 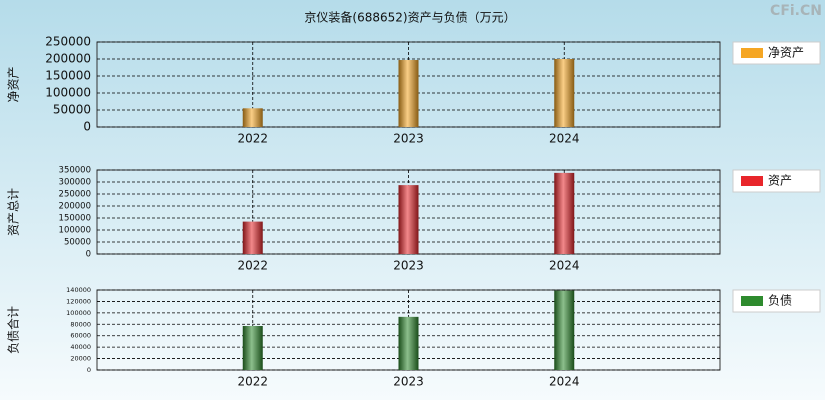 What do you see at coordinates (780, 181) in the screenshot?
I see `legend-label: 资产` at bounding box center [780, 181].